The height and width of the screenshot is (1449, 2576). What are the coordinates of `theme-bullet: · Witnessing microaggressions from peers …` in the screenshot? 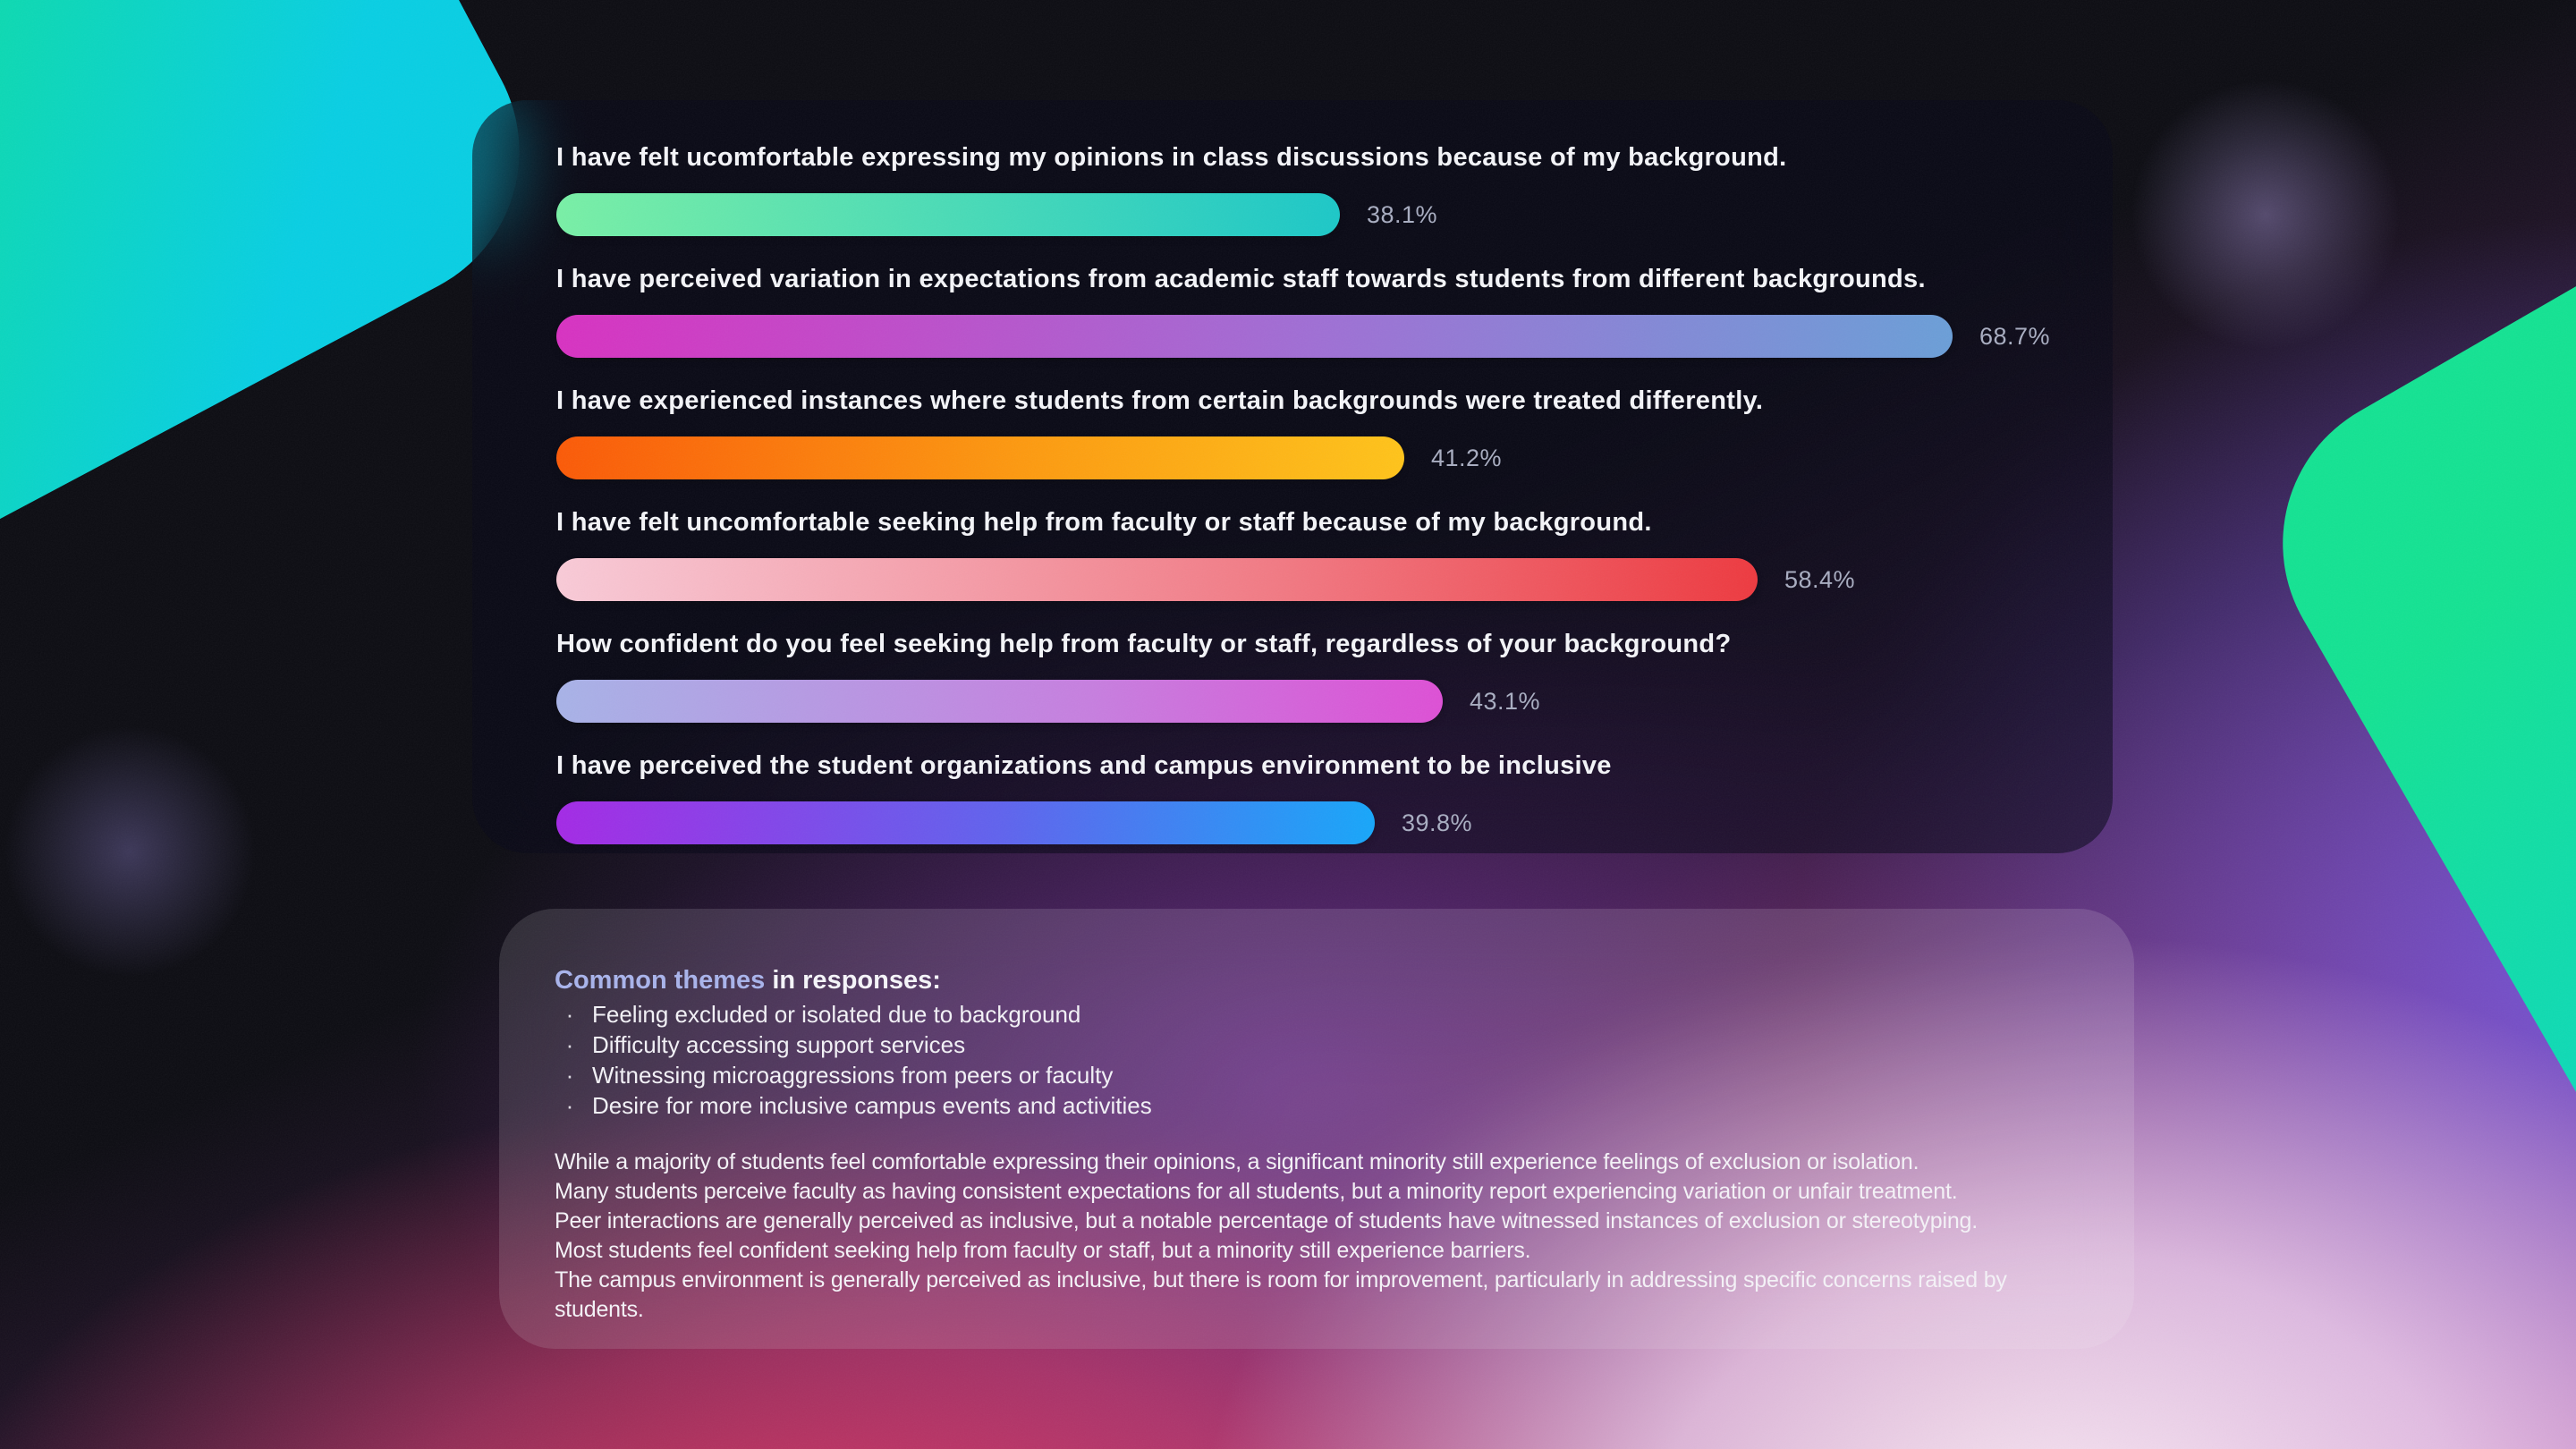 It's located at (1317, 1075).